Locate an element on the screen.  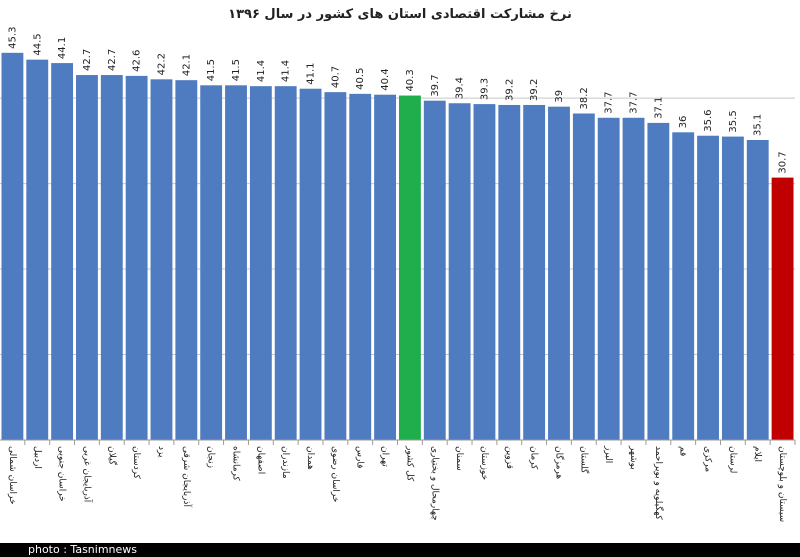
x-tick-label: سیستان و بلوچستان is located at coordinates (782, 484).